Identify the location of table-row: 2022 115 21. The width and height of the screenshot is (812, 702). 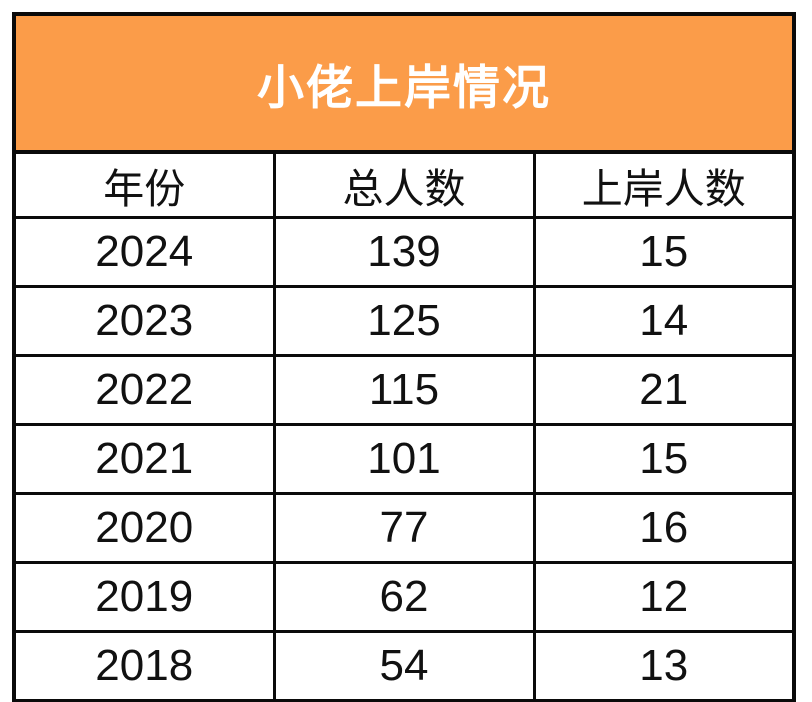
(404, 390).